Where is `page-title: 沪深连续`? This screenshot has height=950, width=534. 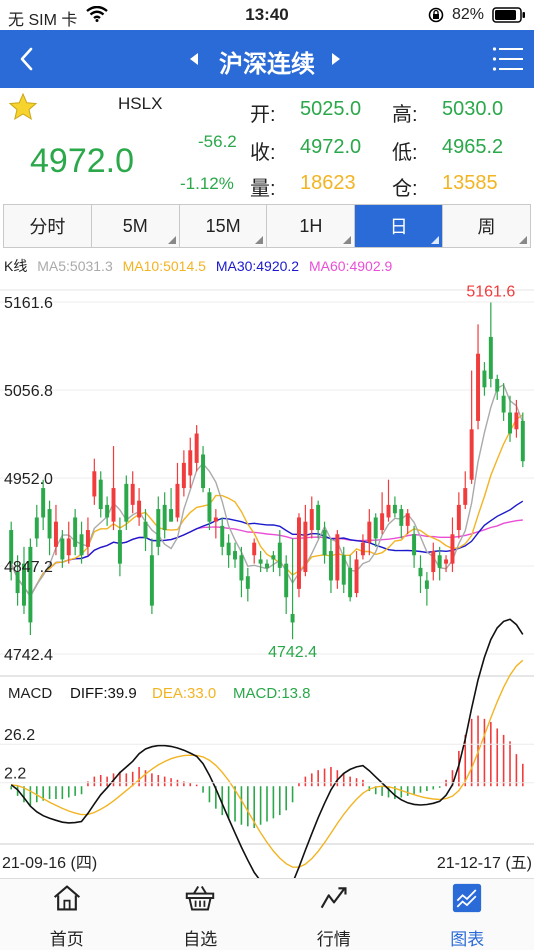 page-title: 沪深连续 is located at coordinates (267, 64).